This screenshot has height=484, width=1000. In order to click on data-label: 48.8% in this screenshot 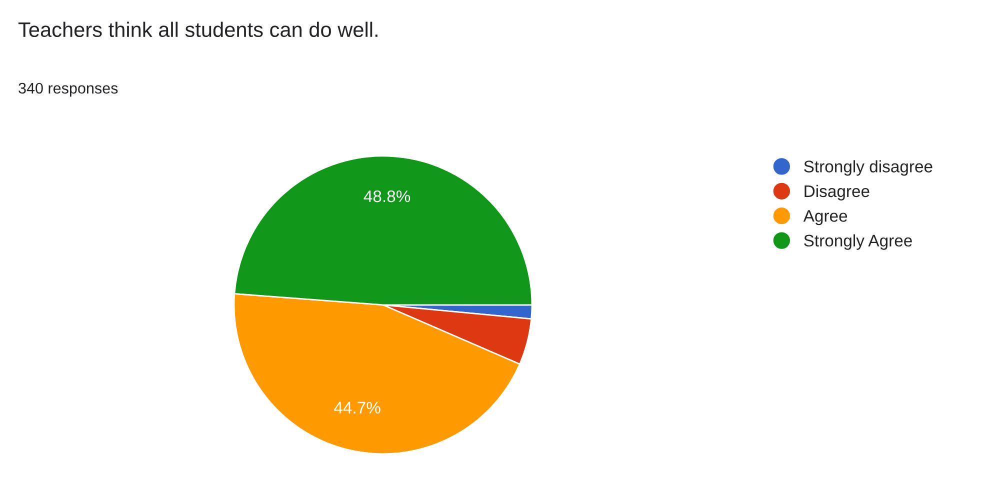, I will do `click(387, 196)`.